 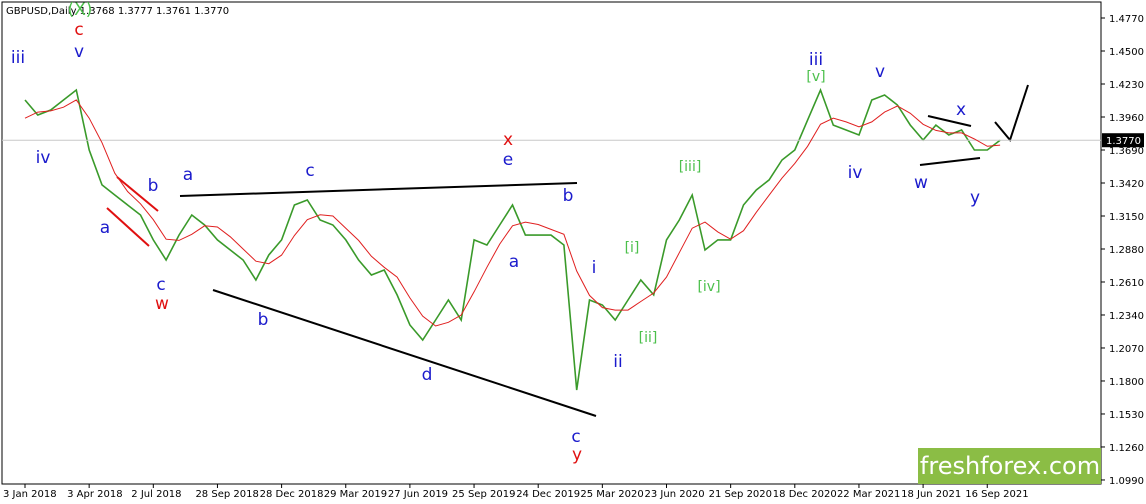 What do you see at coordinates (1126, 19) in the screenshot?
I see `y-tick-label: 1.4770` at bounding box center [1126, 19].